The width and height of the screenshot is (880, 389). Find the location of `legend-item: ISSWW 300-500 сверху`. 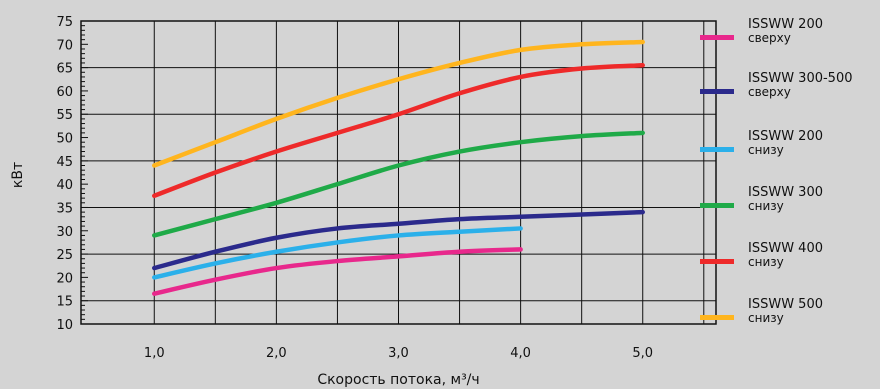

legend-item: ISSWW 300-500 сверху is located at coordinates (790, 92).